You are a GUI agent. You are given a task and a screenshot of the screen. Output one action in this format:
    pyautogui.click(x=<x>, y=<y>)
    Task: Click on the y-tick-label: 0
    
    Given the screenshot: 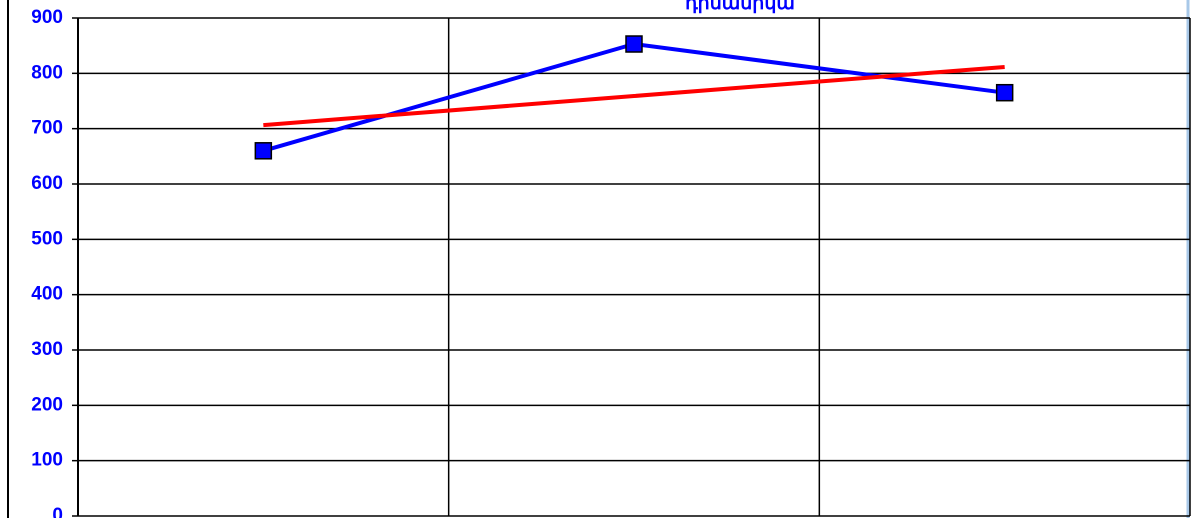 What is the action you would take?
    pyautogui.click(x=57, y=511)
    